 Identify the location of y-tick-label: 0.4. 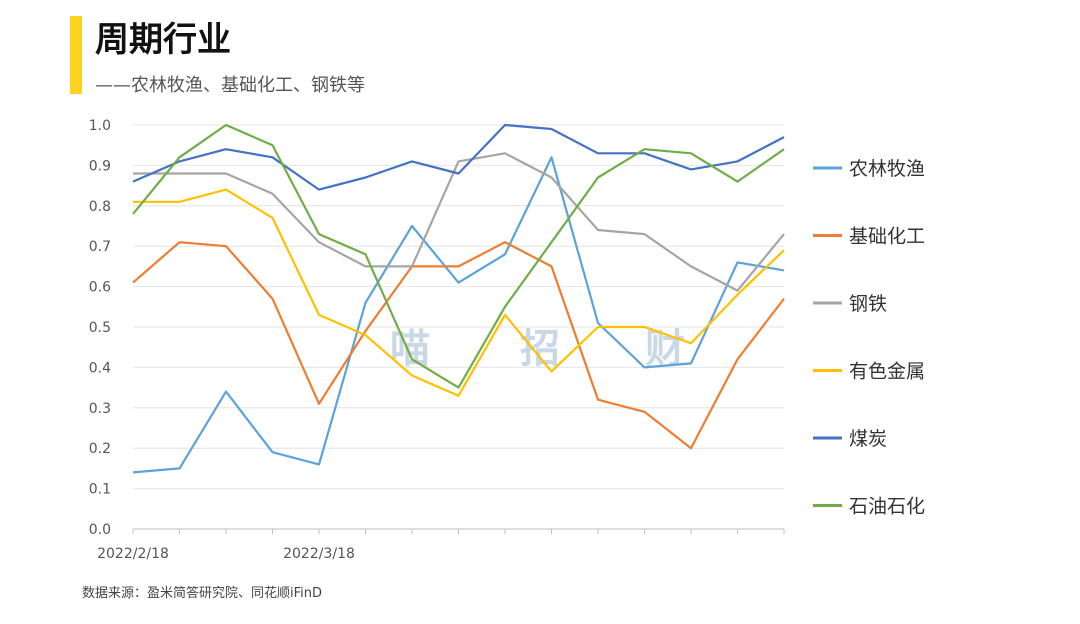
(100, 368).